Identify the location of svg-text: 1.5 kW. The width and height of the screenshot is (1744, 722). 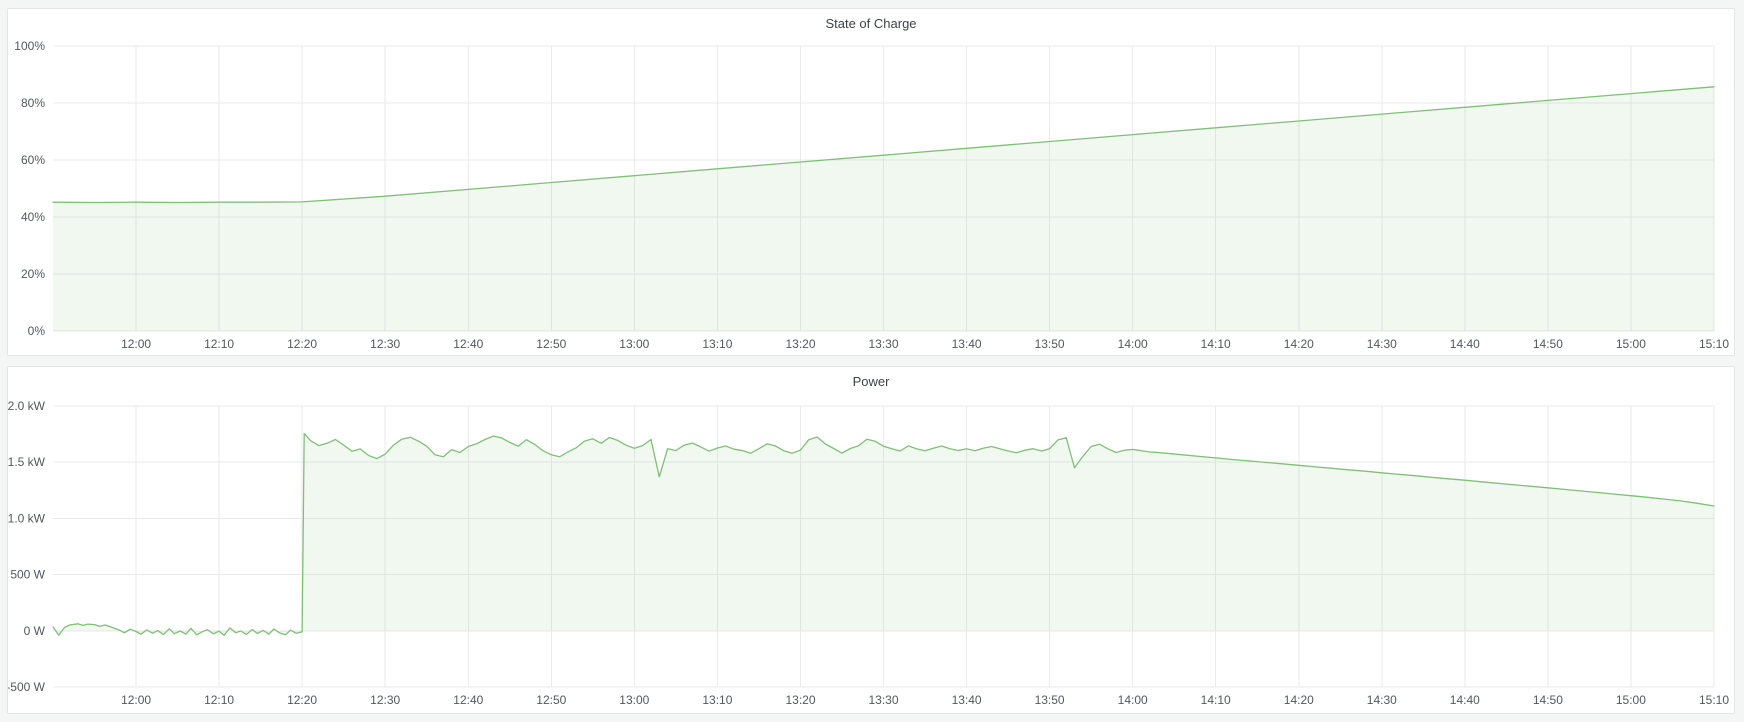
(27, 462).